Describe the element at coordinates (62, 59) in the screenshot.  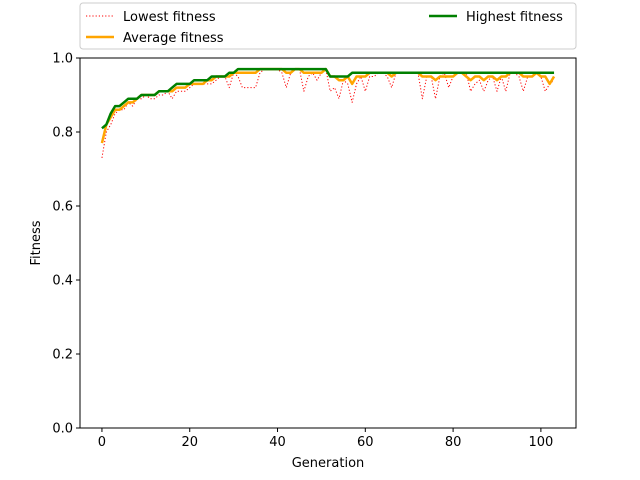
I see `y-tick-label: 1.0` at that location.